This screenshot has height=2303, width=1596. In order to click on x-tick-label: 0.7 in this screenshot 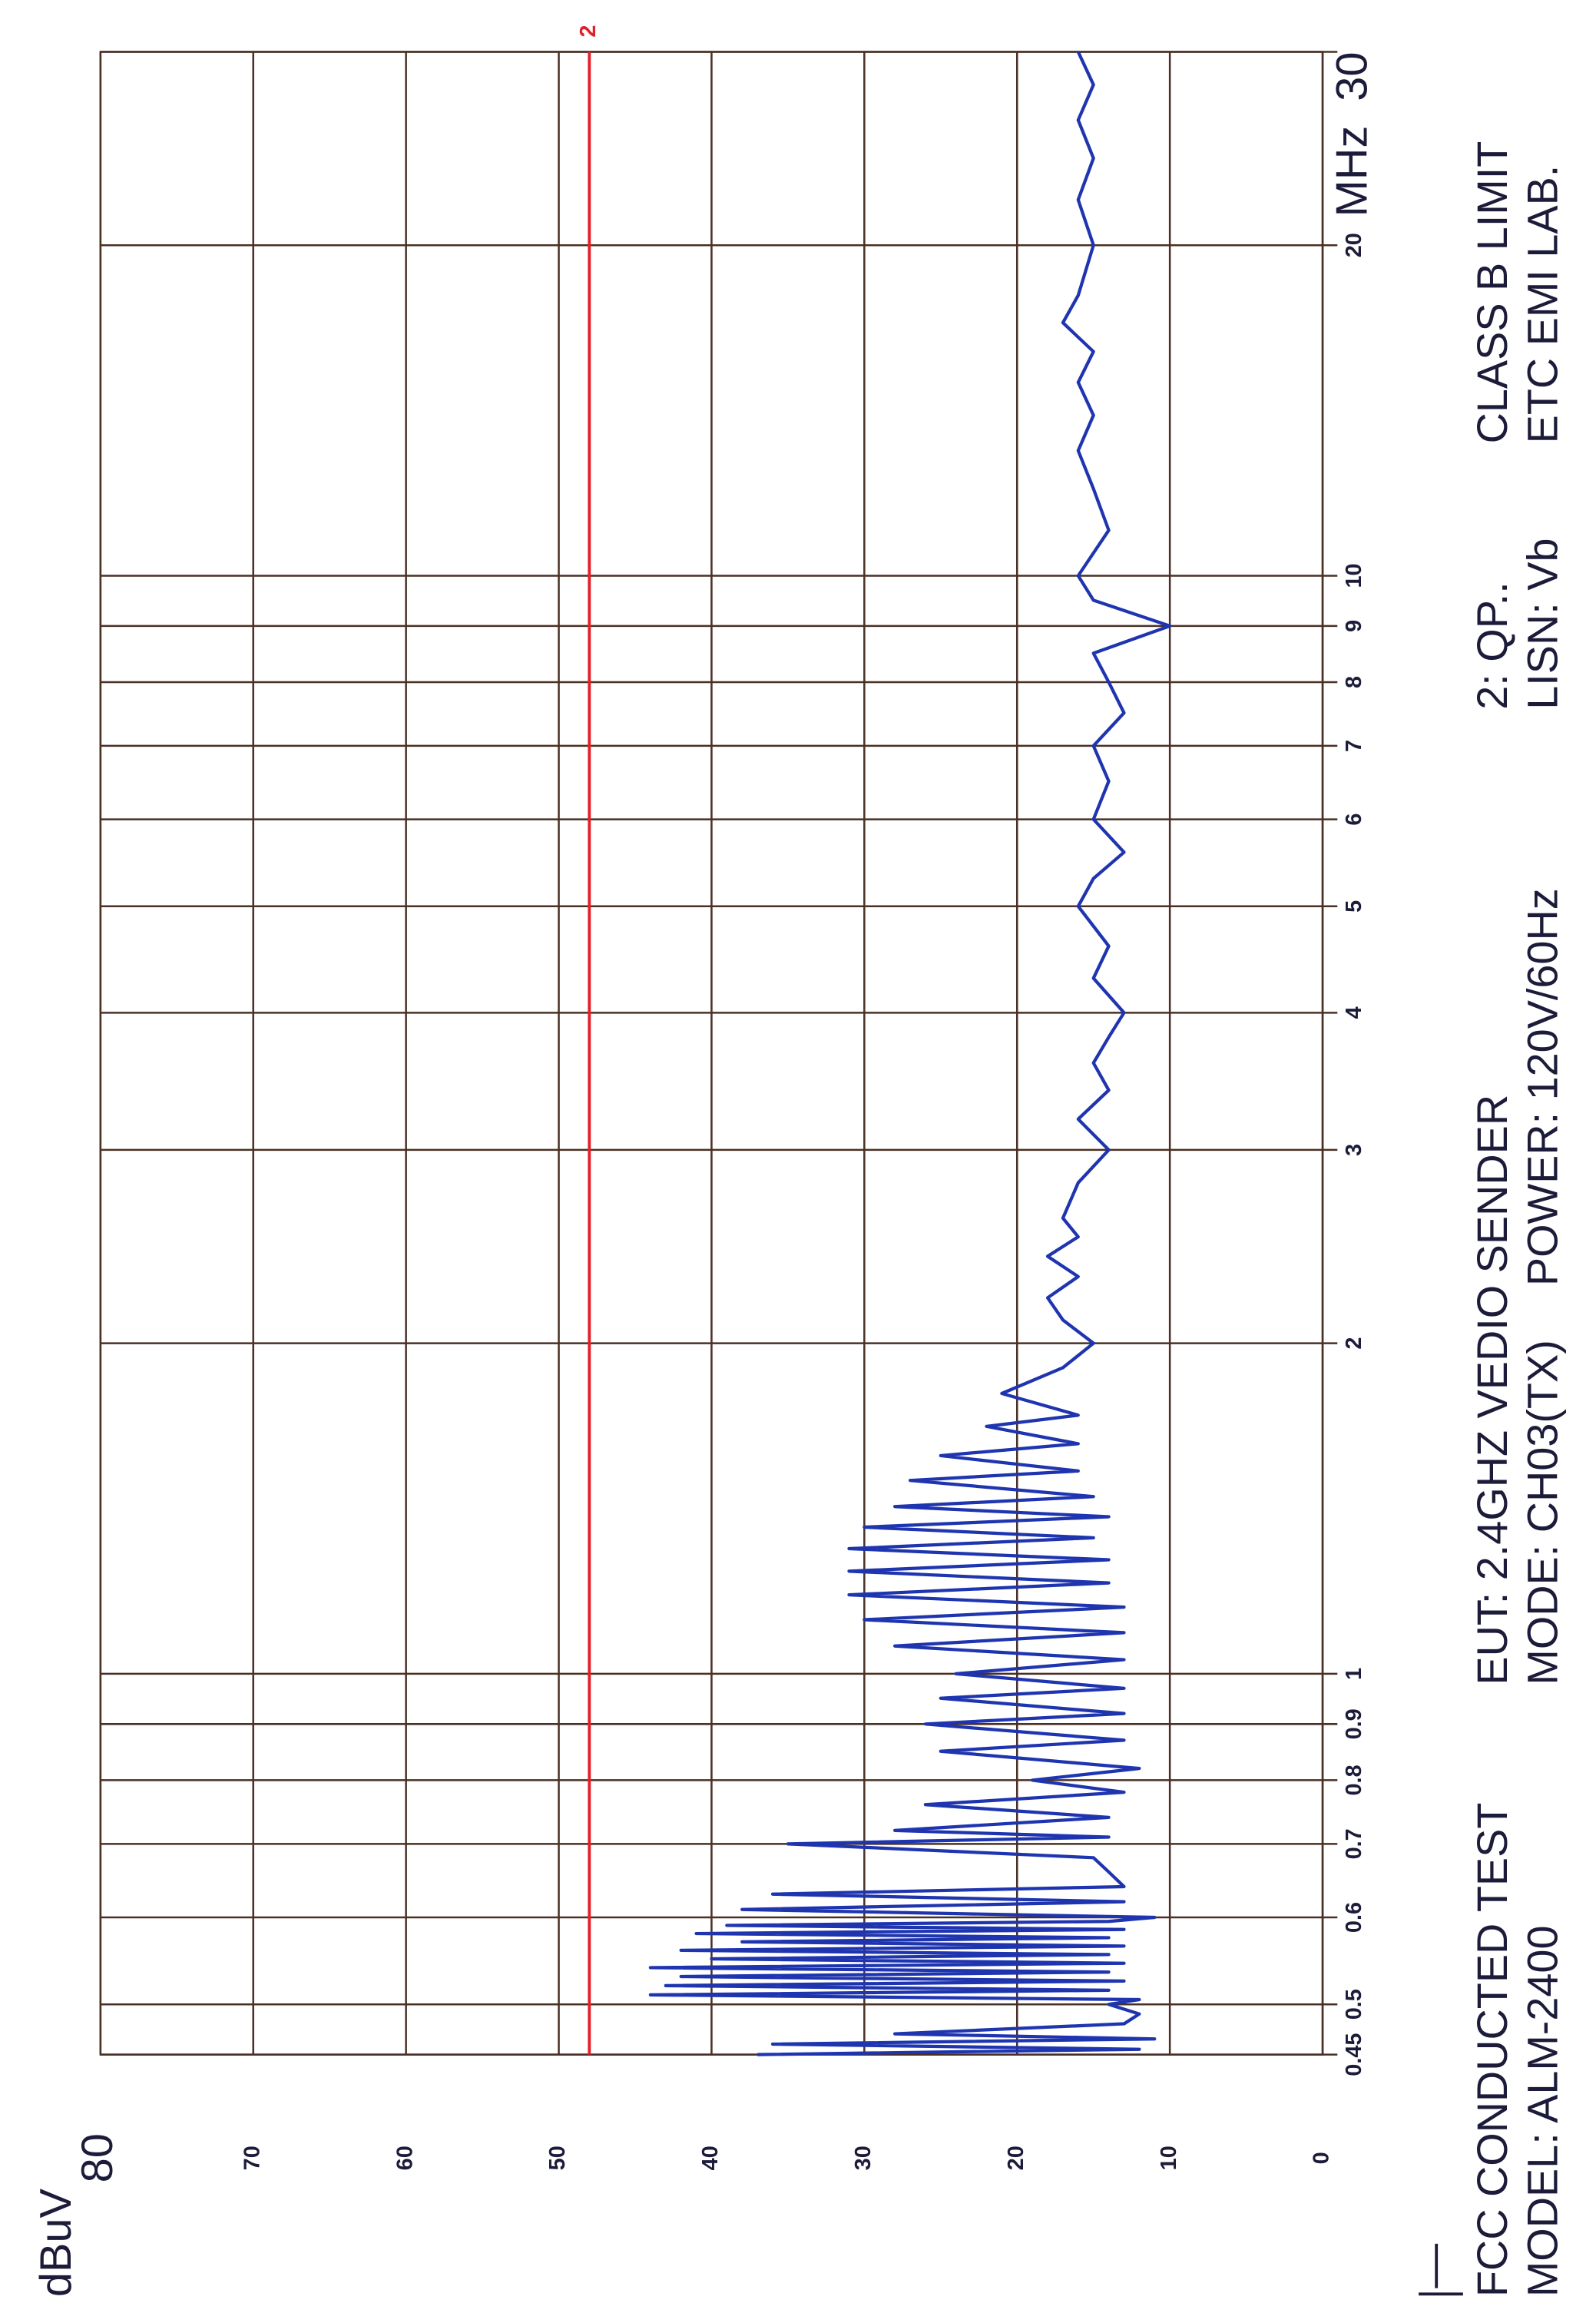, I will do `click(1354, 1844)`.